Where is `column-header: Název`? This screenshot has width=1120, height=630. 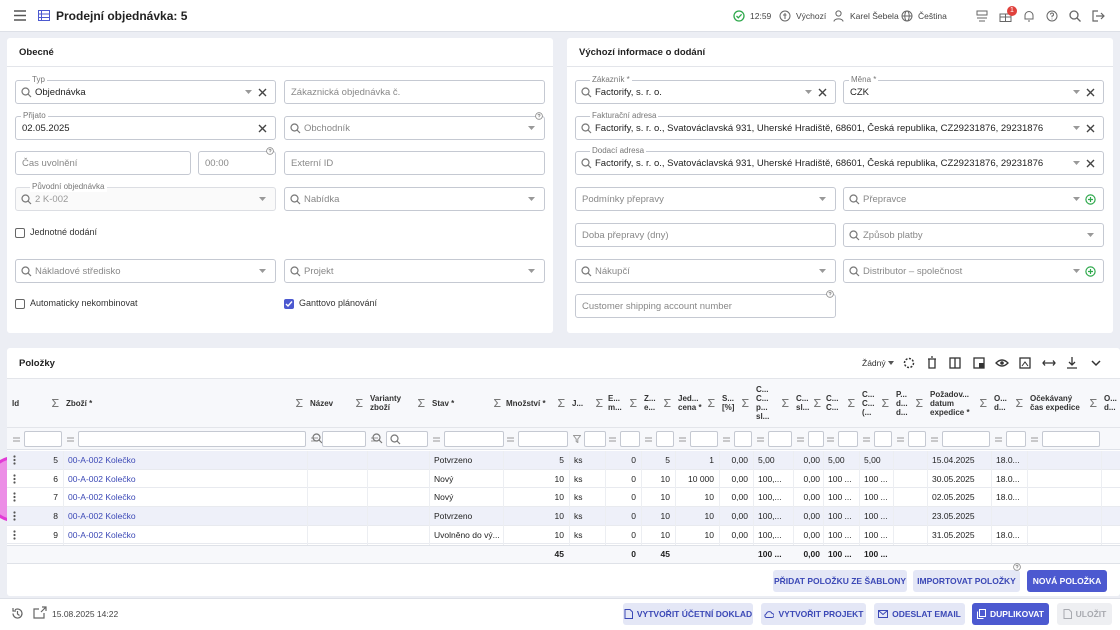 column-header: Název is located at coordinates (322, 403).